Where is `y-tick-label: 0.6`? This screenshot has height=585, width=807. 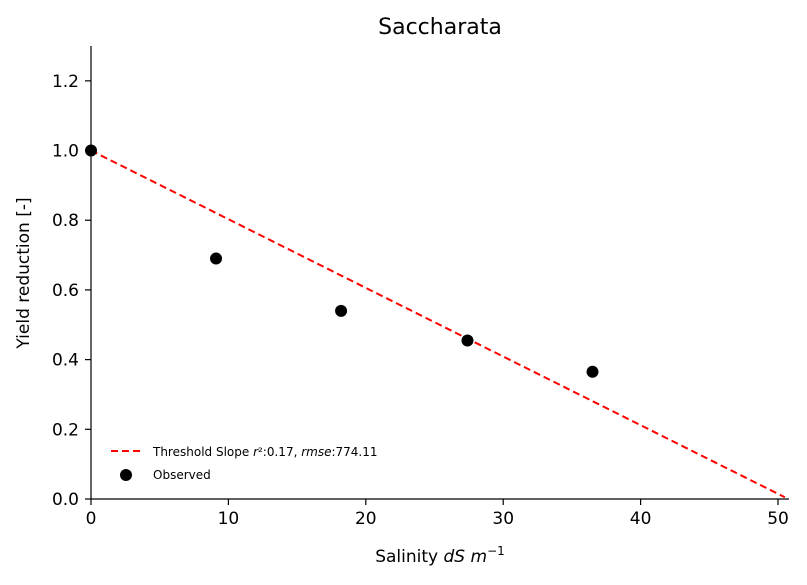
y-tick-label: 0.6 is located at coordinates (65, 291).